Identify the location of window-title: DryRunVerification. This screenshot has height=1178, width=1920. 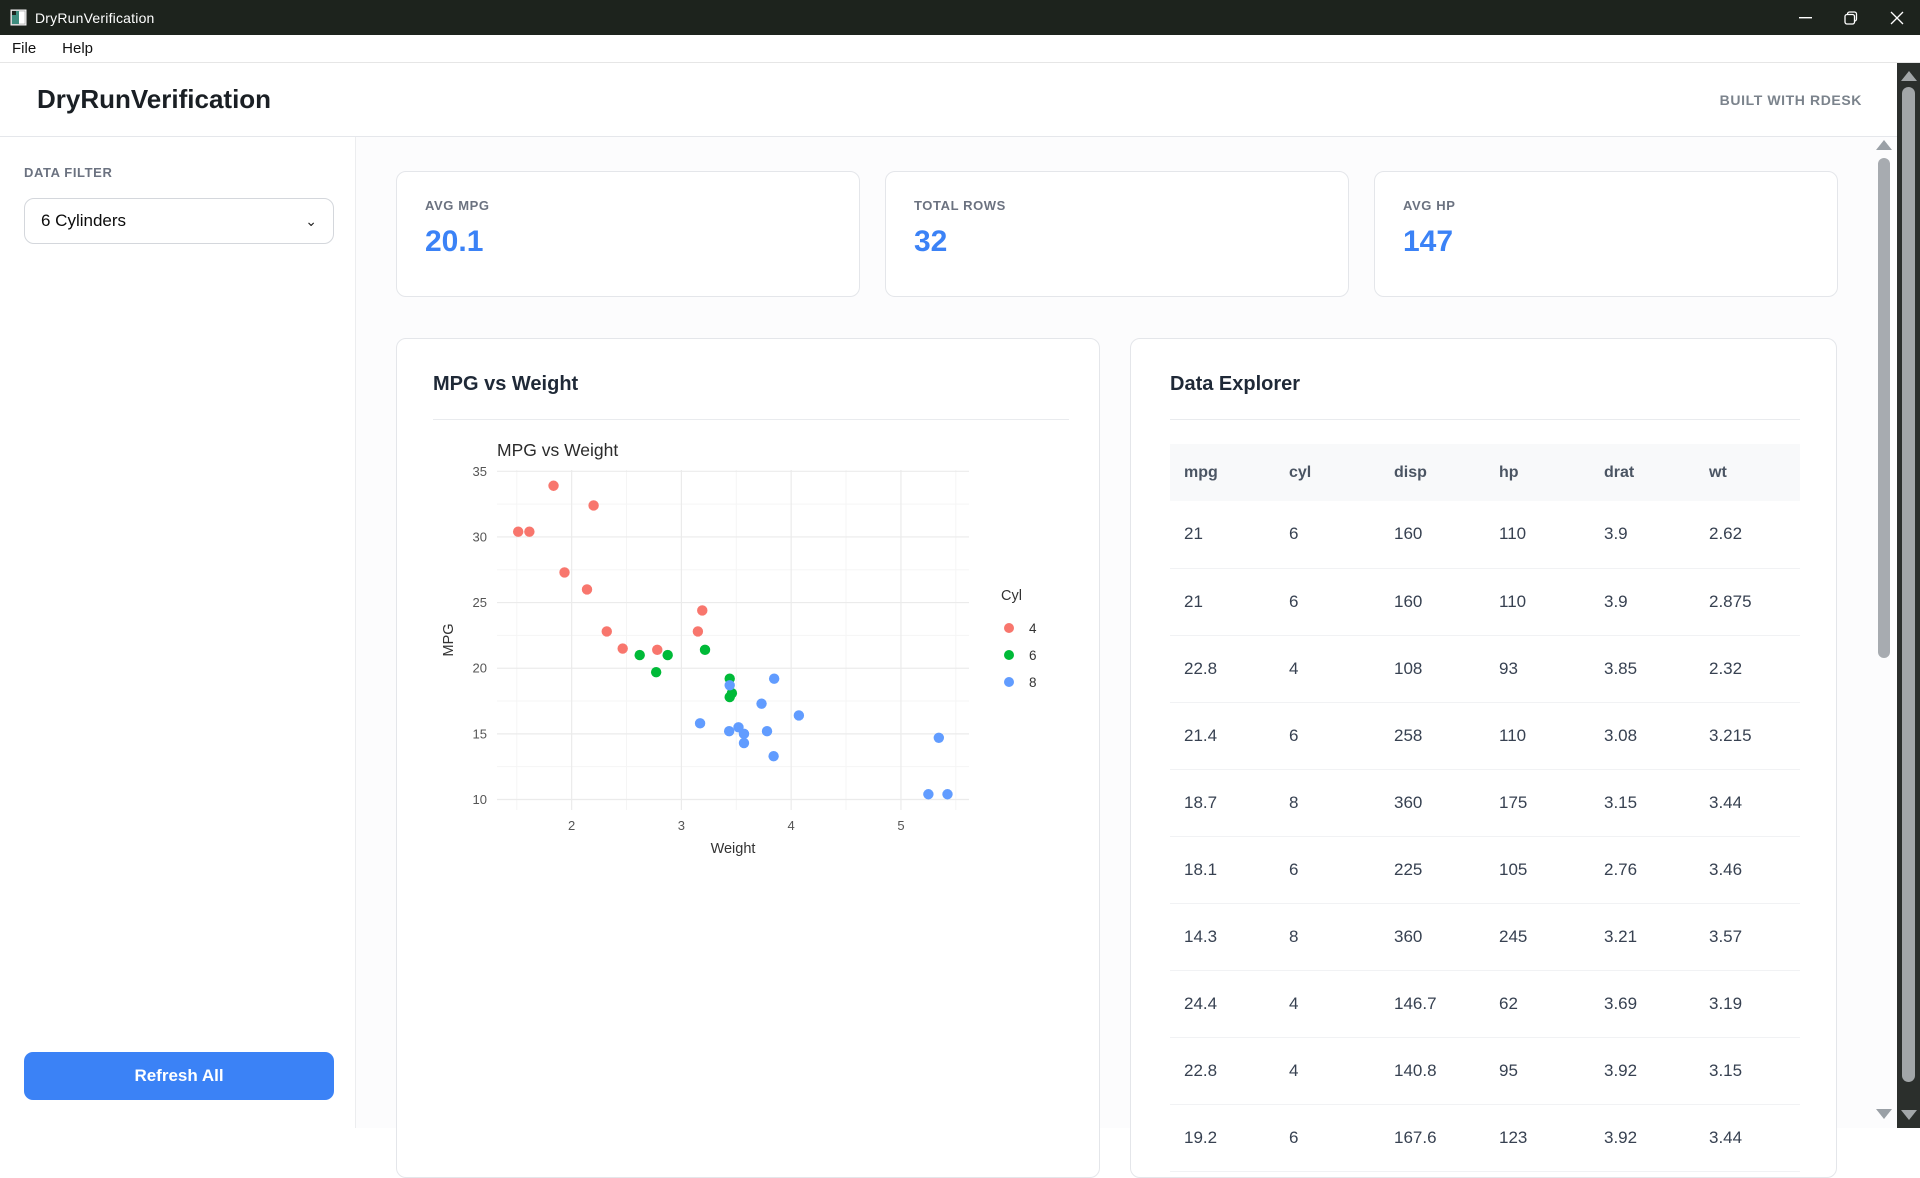
(95, 17).